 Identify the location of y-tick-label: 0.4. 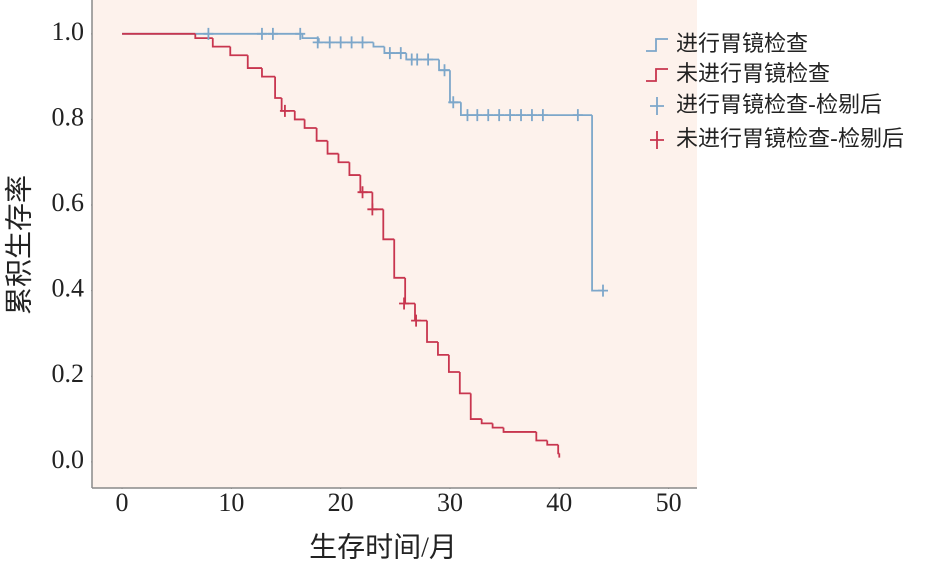
(68, 288).